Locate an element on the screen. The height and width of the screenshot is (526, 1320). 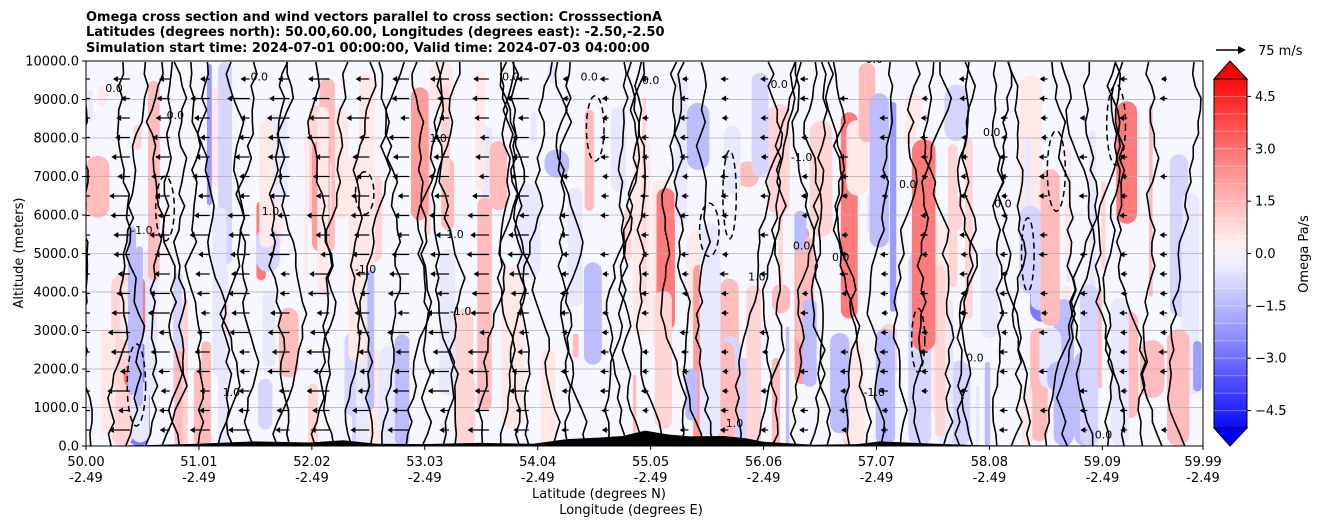
x-tick-label-lon: -2.49 is located at coordinates (199, 478).